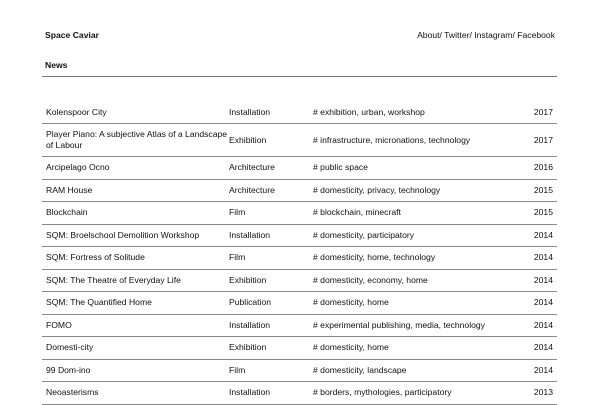 This screenshot has width=600, height=405. What do you see at coordinates (413, 168) in the screenshot?
I see `project-tags: # public space` at bounding box center [413, 168].